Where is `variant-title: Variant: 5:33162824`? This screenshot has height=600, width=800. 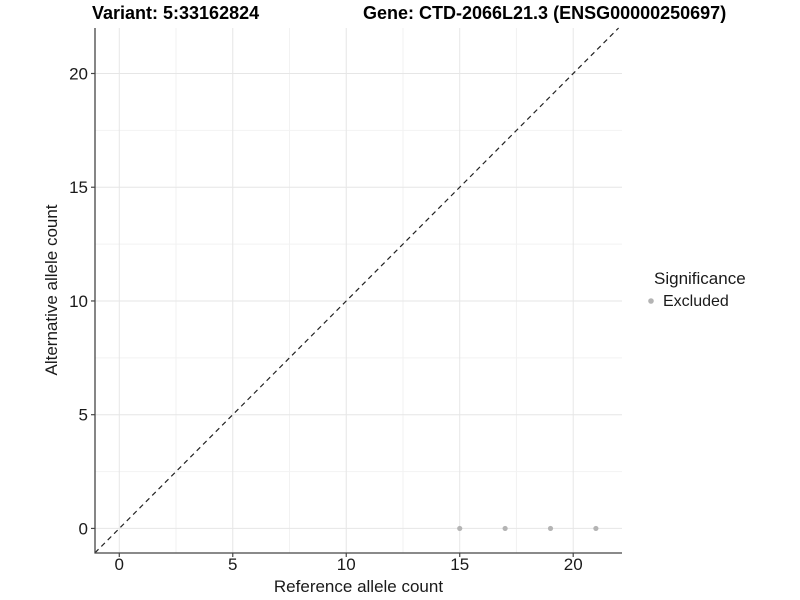
variant-title: Variant: 5:33162824 is located at coordinates (175, 13).